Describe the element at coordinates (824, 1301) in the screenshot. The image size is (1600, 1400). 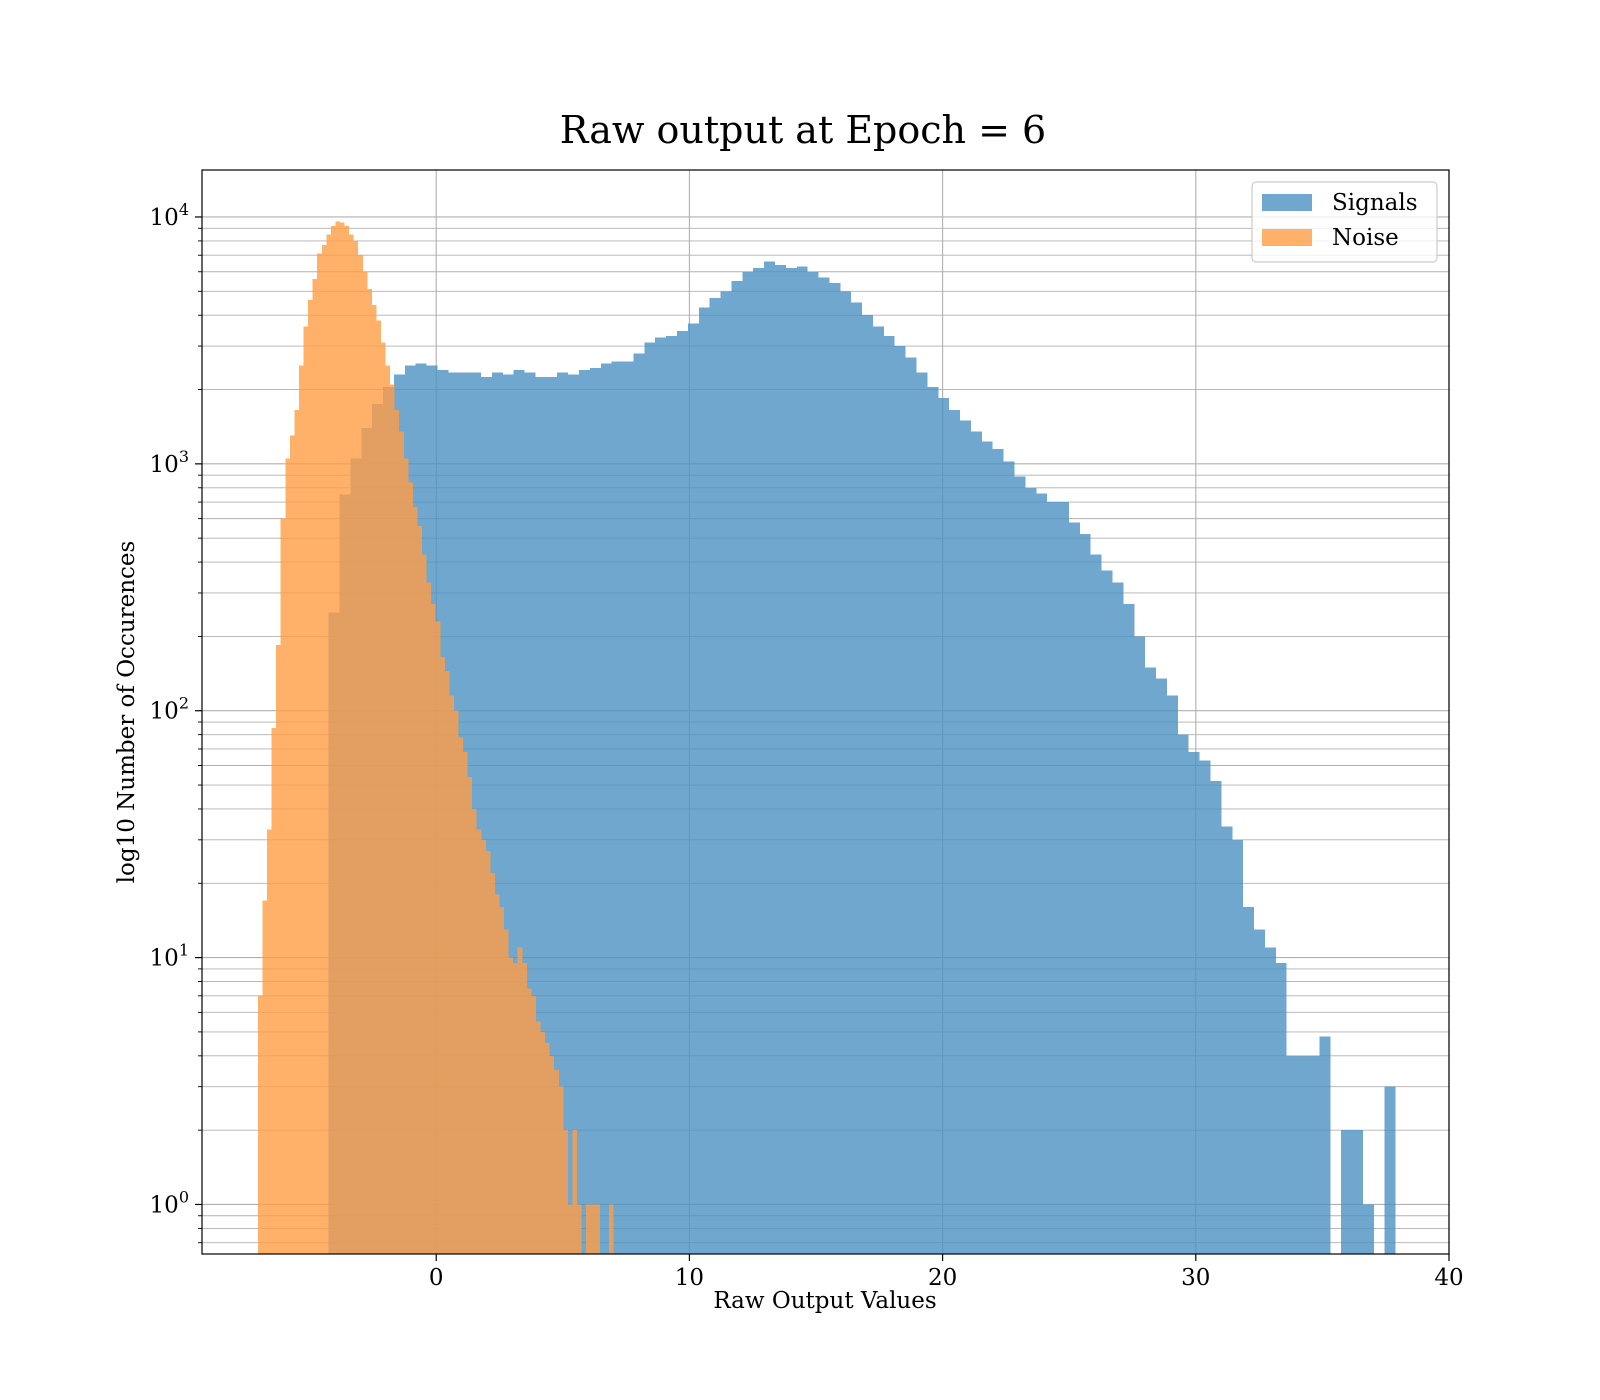
I see `x-axis-label: Raw Output Values` at that location.